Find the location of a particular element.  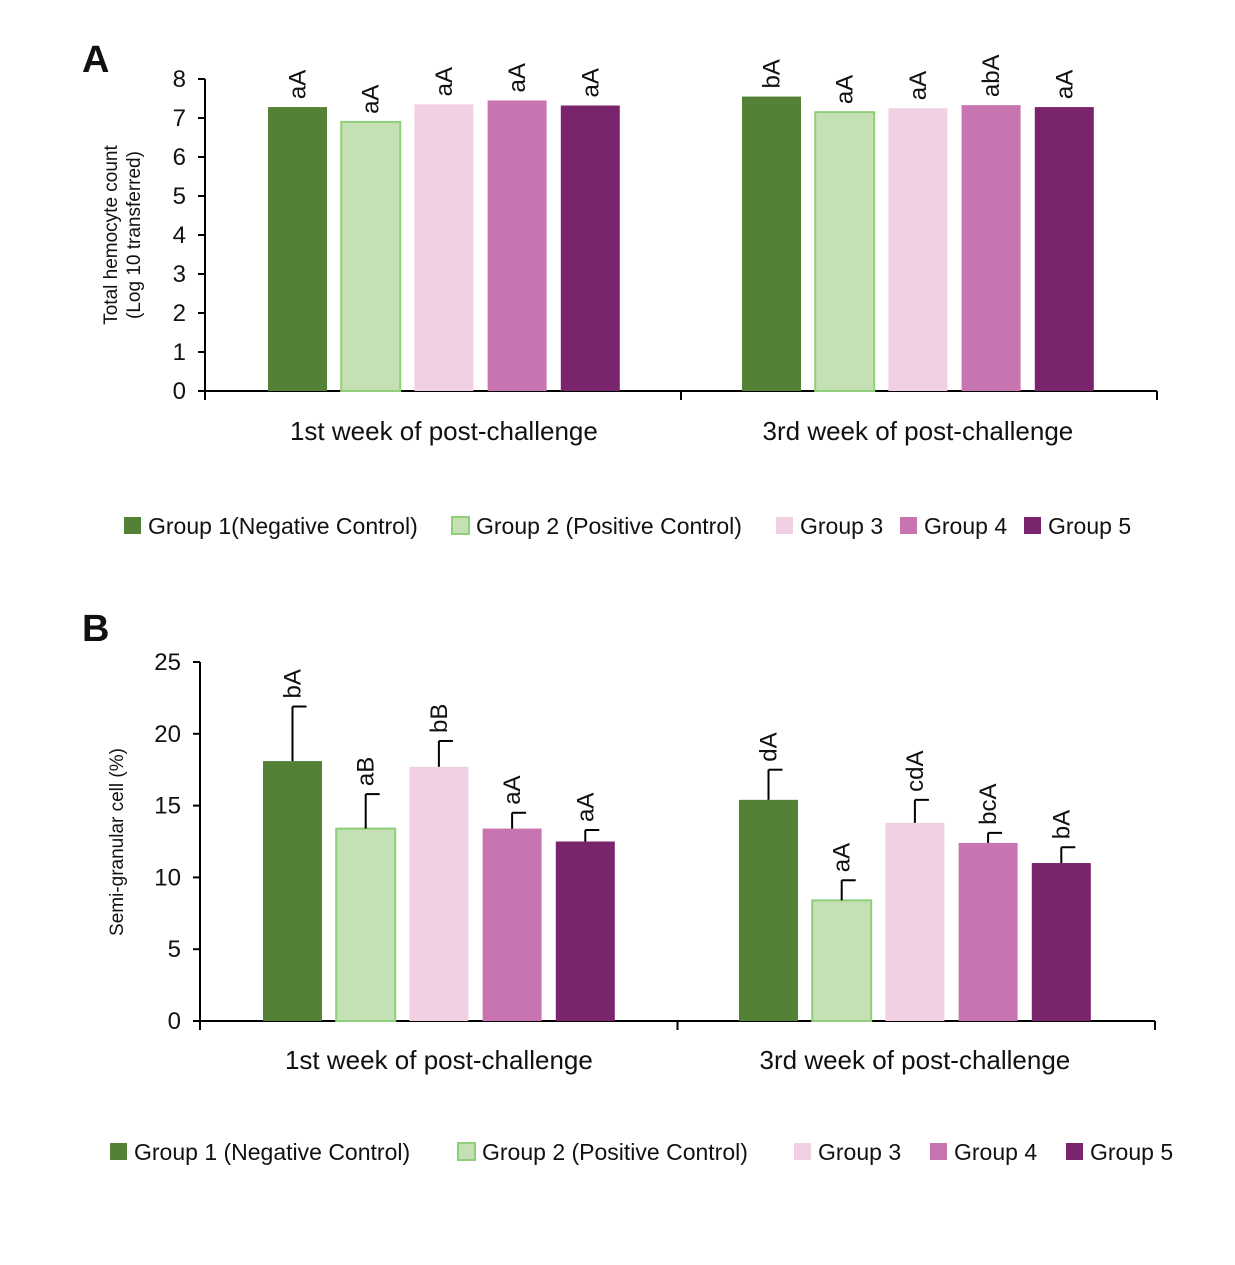

pa-sig-label-g3-c2: aA is located at coordinates (918, 85).